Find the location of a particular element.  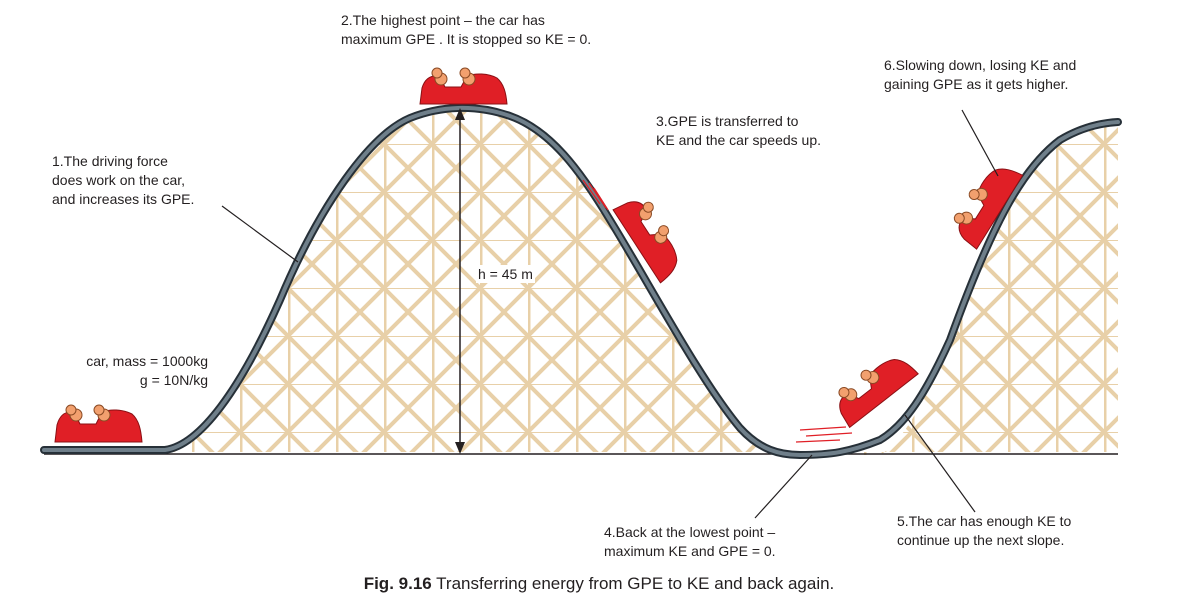

height-label: h = 45 m is located at coordinates (505, 274).